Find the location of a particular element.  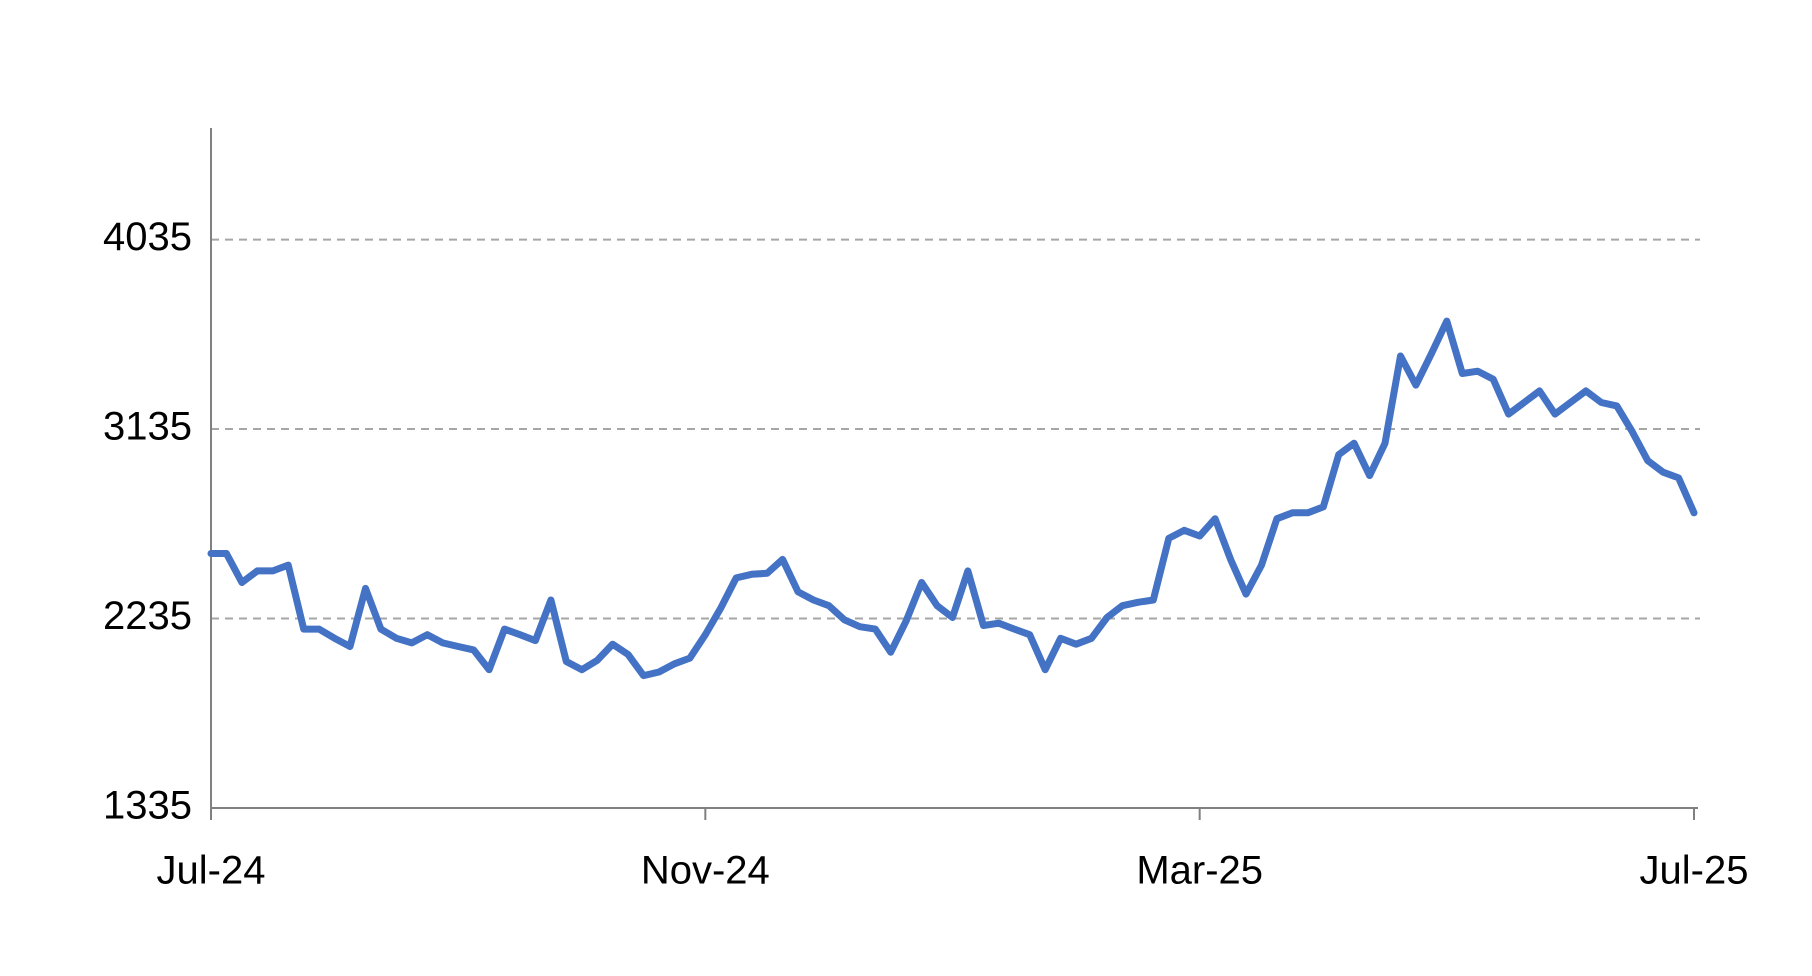

y-tick-label: 2235 is located at coordinates (147, 616).